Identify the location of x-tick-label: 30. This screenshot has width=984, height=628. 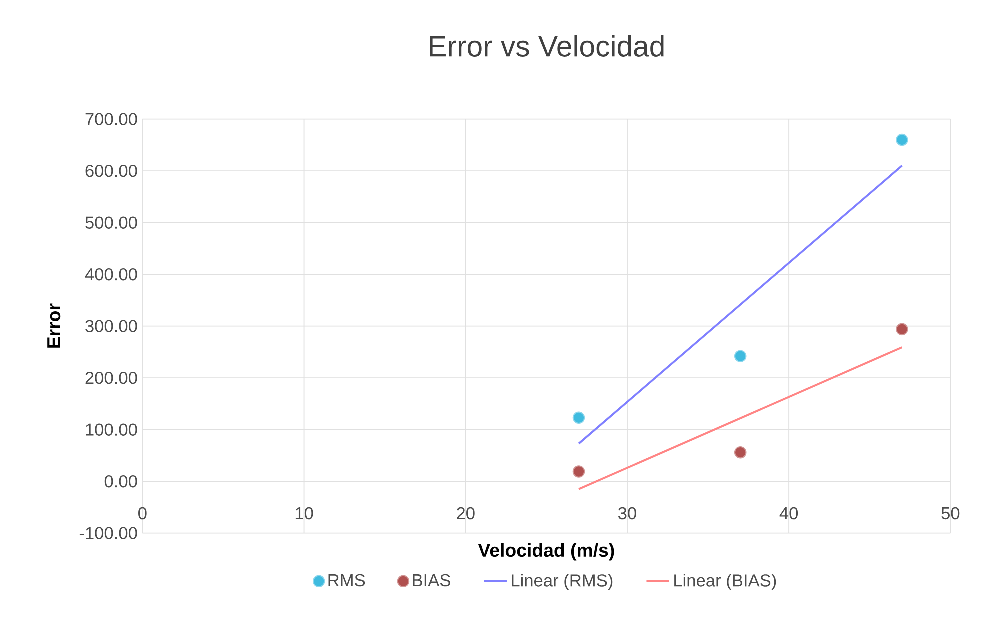
(627, 513).